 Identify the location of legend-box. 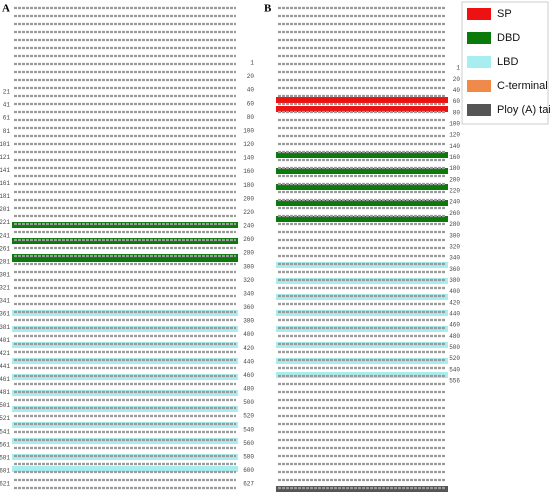
(505, 63).